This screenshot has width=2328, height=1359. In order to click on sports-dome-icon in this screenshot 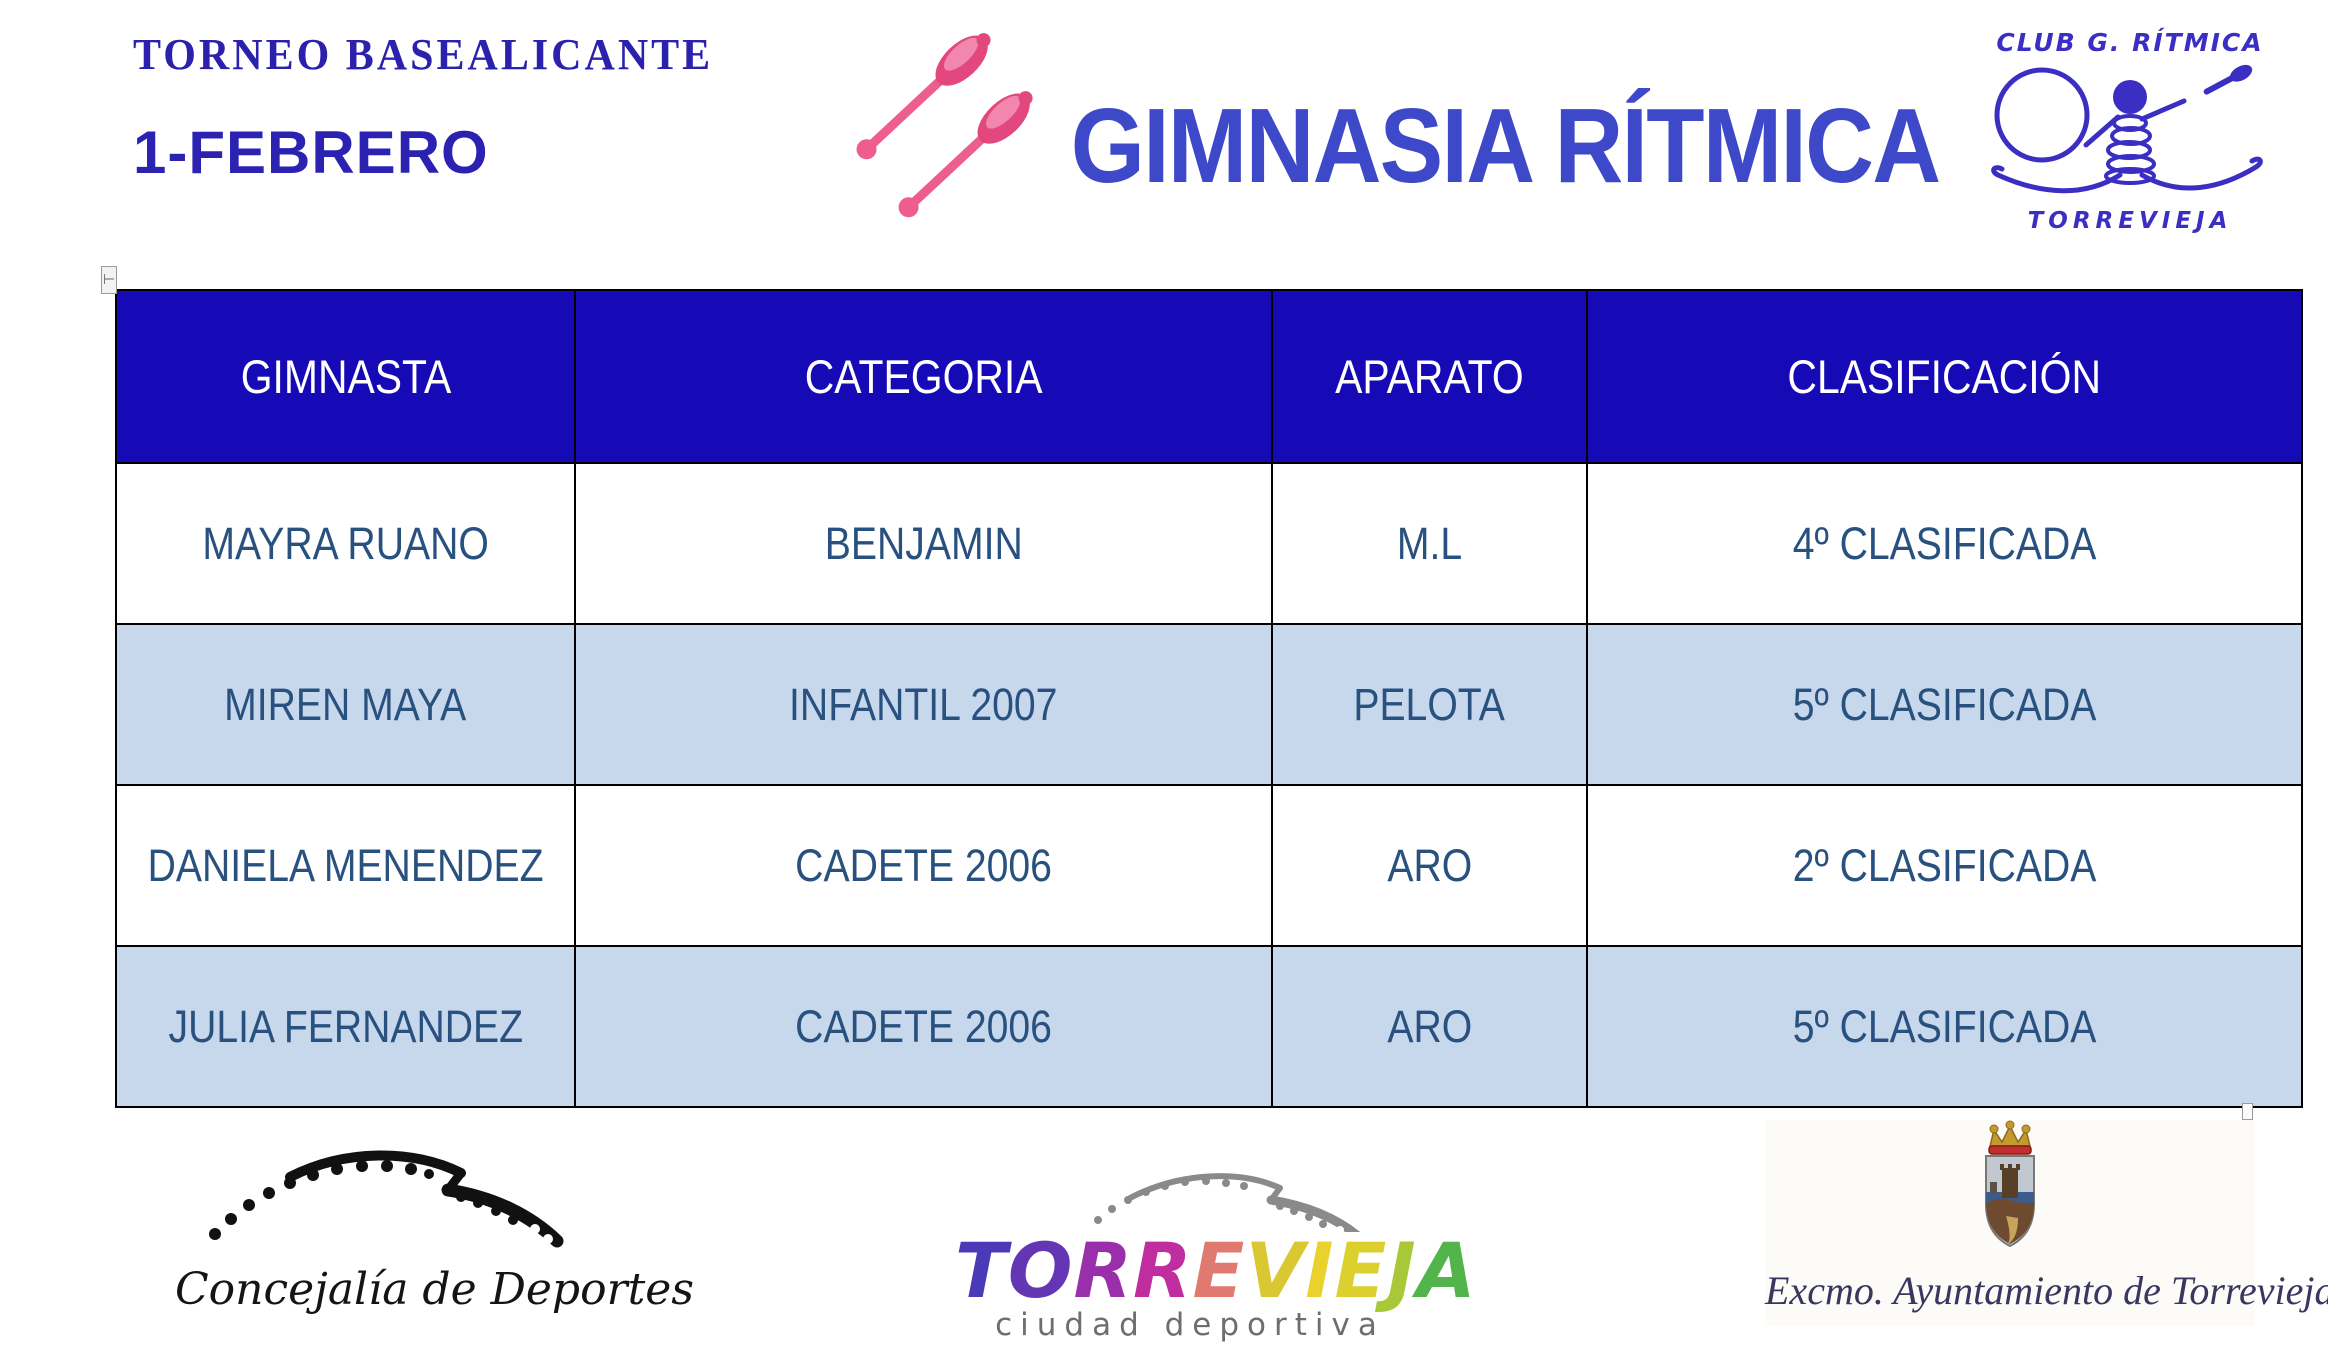, I will do `click(386, 1199)`.